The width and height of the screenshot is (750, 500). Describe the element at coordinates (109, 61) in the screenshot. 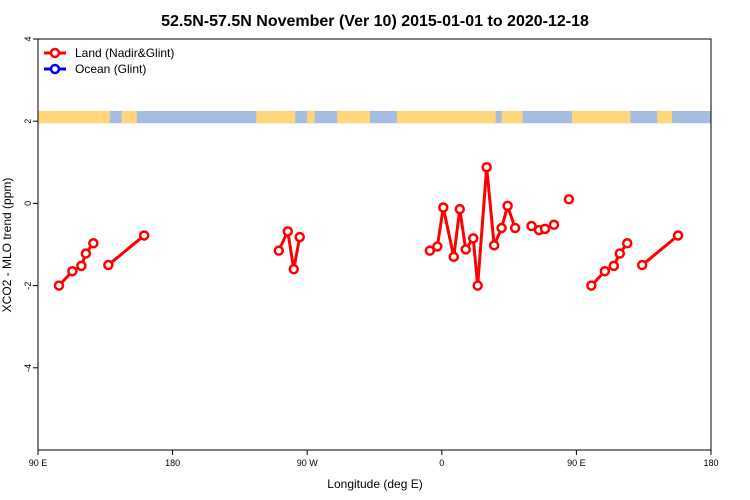

I see `legend: Land (Nadir&Glint) Ocean (Glint)` at that location.